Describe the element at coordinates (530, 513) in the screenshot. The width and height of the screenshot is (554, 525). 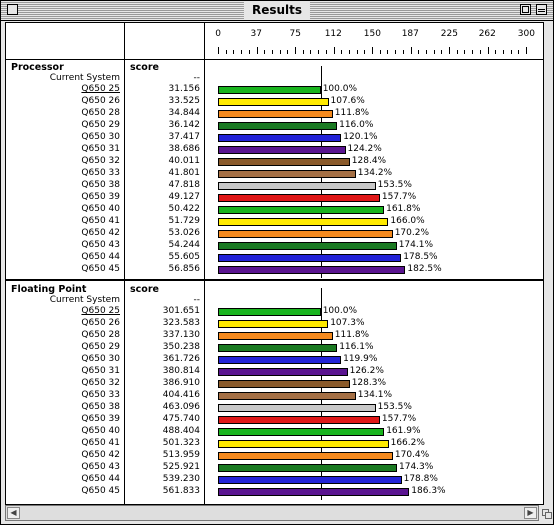
I see `scroll-right-arrow-icon: ▶` at that location.